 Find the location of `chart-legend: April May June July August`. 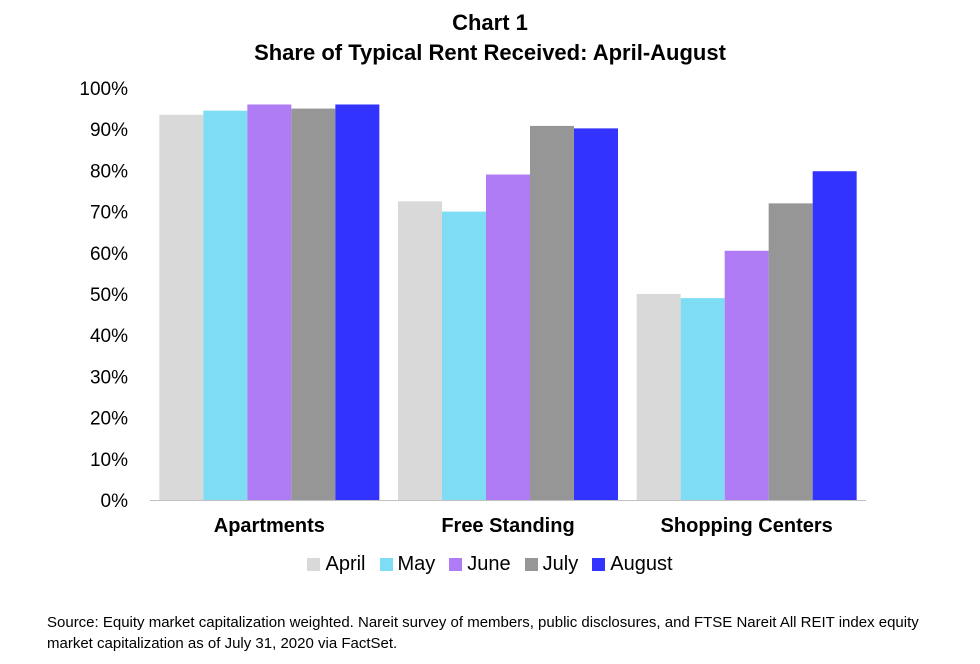

chart-legend: April May June July August is located at coordinates (490, 564).